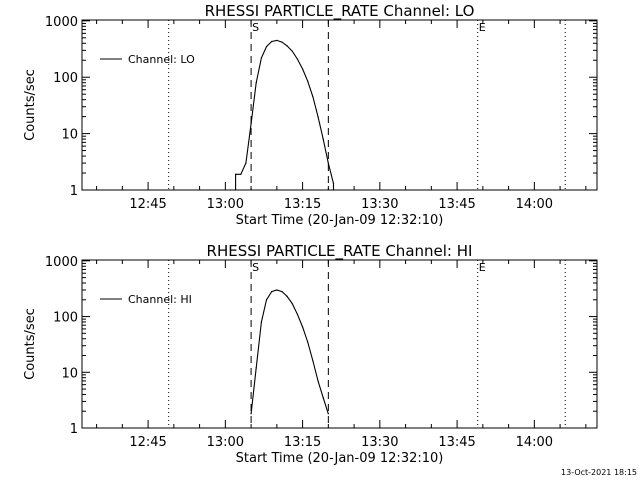  I want to click on timestamp: 13-Oct-2021 18:15, so click(599, 472).